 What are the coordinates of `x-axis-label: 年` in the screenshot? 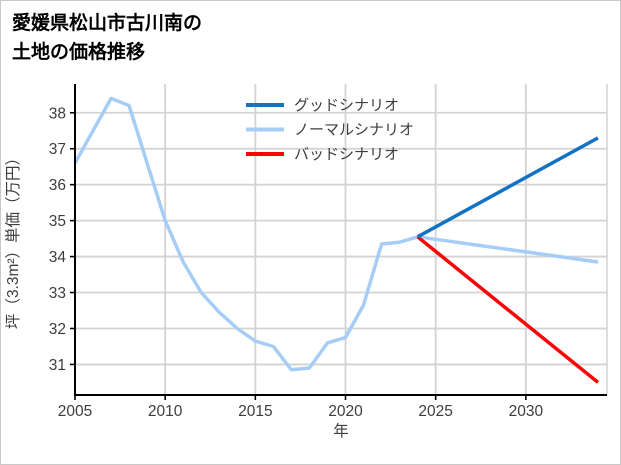 It's located at (341, 431).